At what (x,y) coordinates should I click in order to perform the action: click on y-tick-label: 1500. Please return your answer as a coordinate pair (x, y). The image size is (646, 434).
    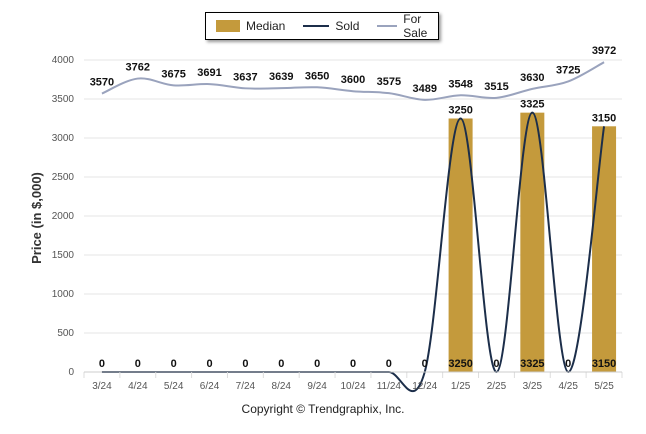
    Looking at the image, I should click on (63, 255).